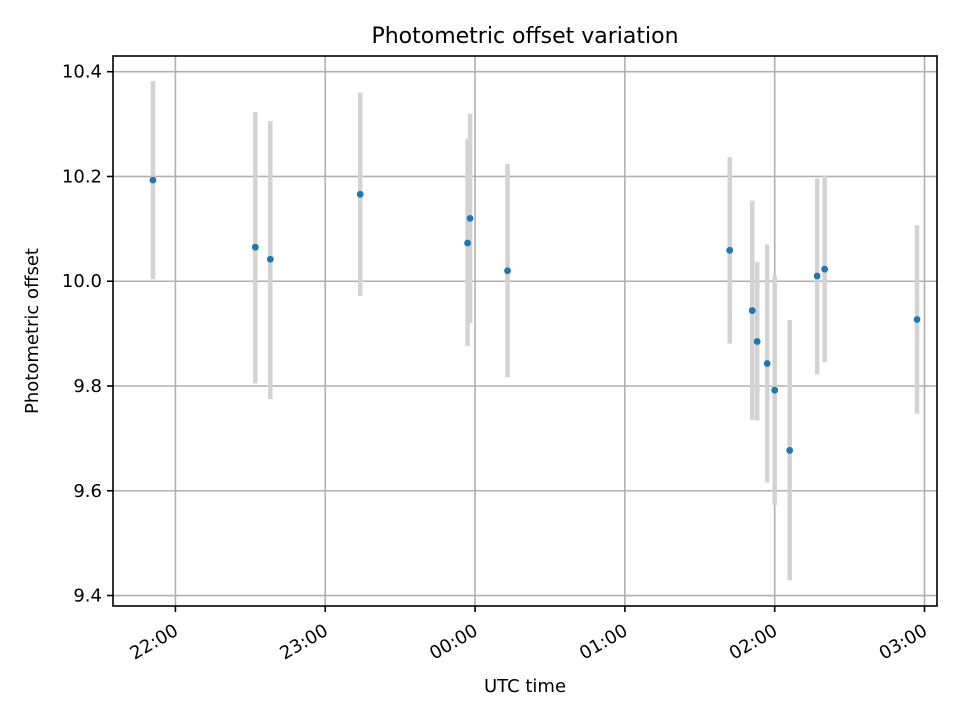 This screenshot has width=960, height=720. I want to click on x-axis-label: UTC time, so click(525, 686).